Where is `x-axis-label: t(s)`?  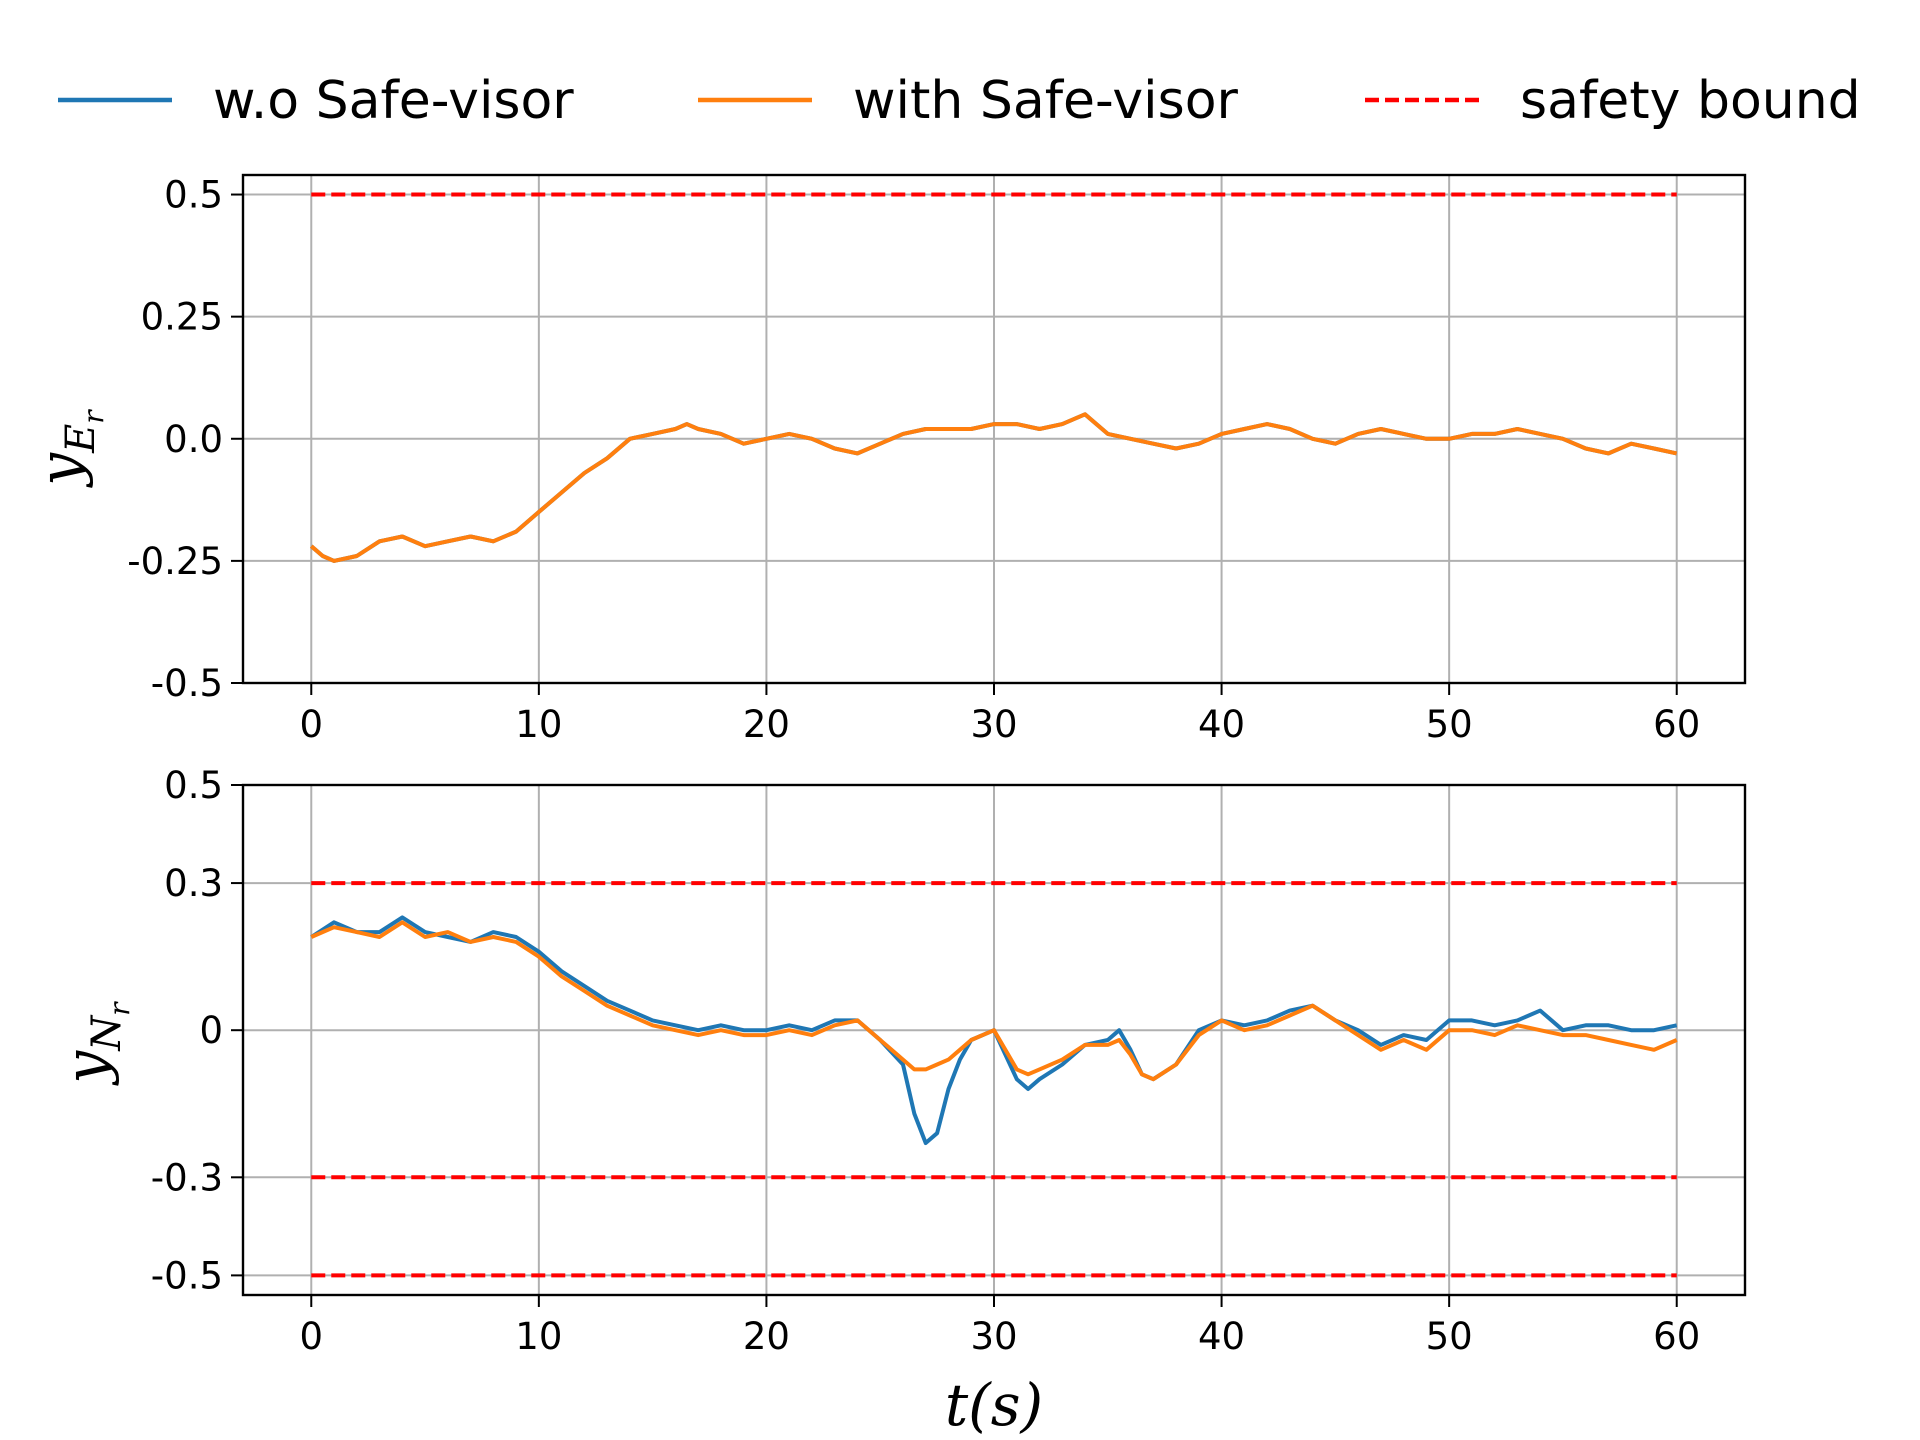
x-axis-label: t(s) is located at coordinates (994, 1405).